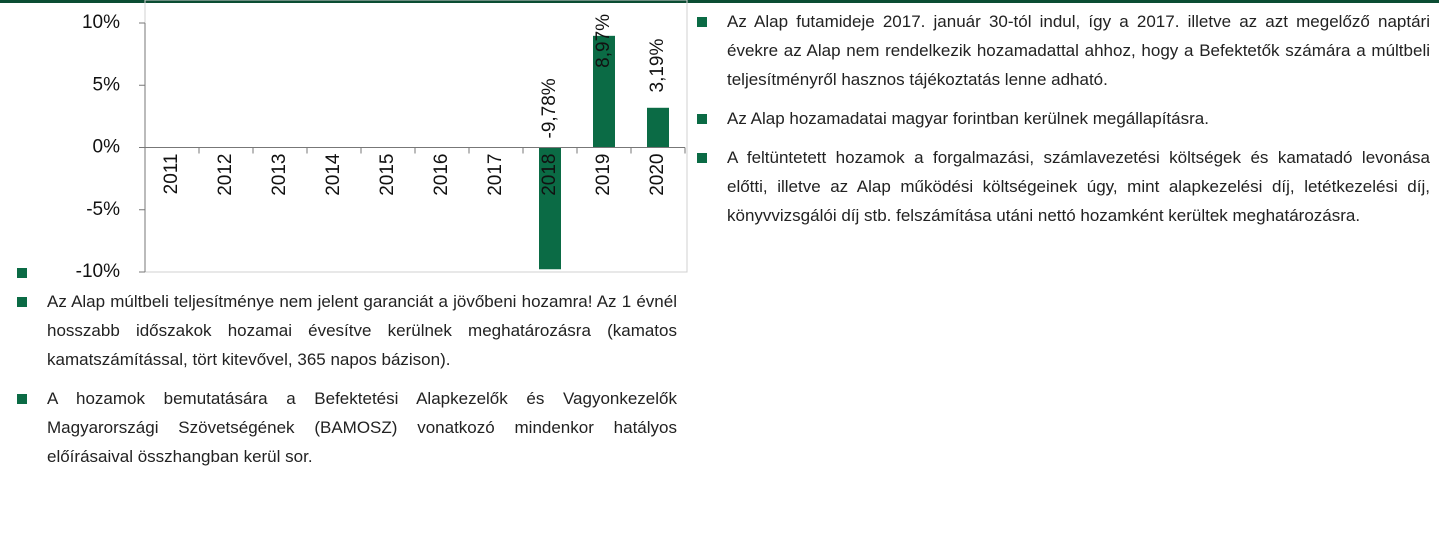 This screenshot has width=1439, height=556. Describe the element at coordinates (103, 209) in the screenshot. I see `y-tick-label: -5%` at that location.